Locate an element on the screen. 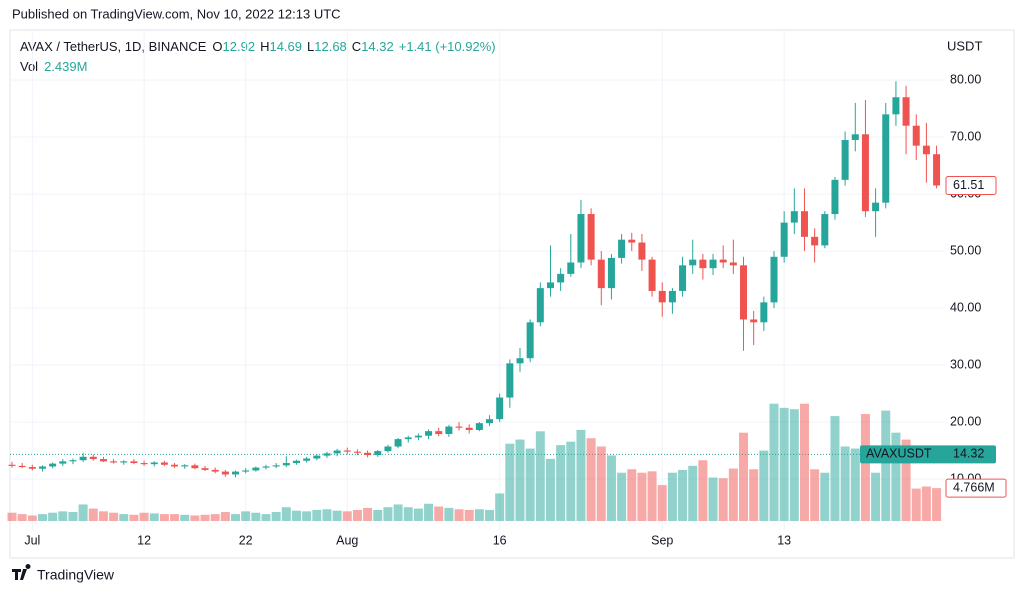 The width and height of the screenshot is (1024, 600). y-tick-label: 80.00 is located at coordinates (965, 79).